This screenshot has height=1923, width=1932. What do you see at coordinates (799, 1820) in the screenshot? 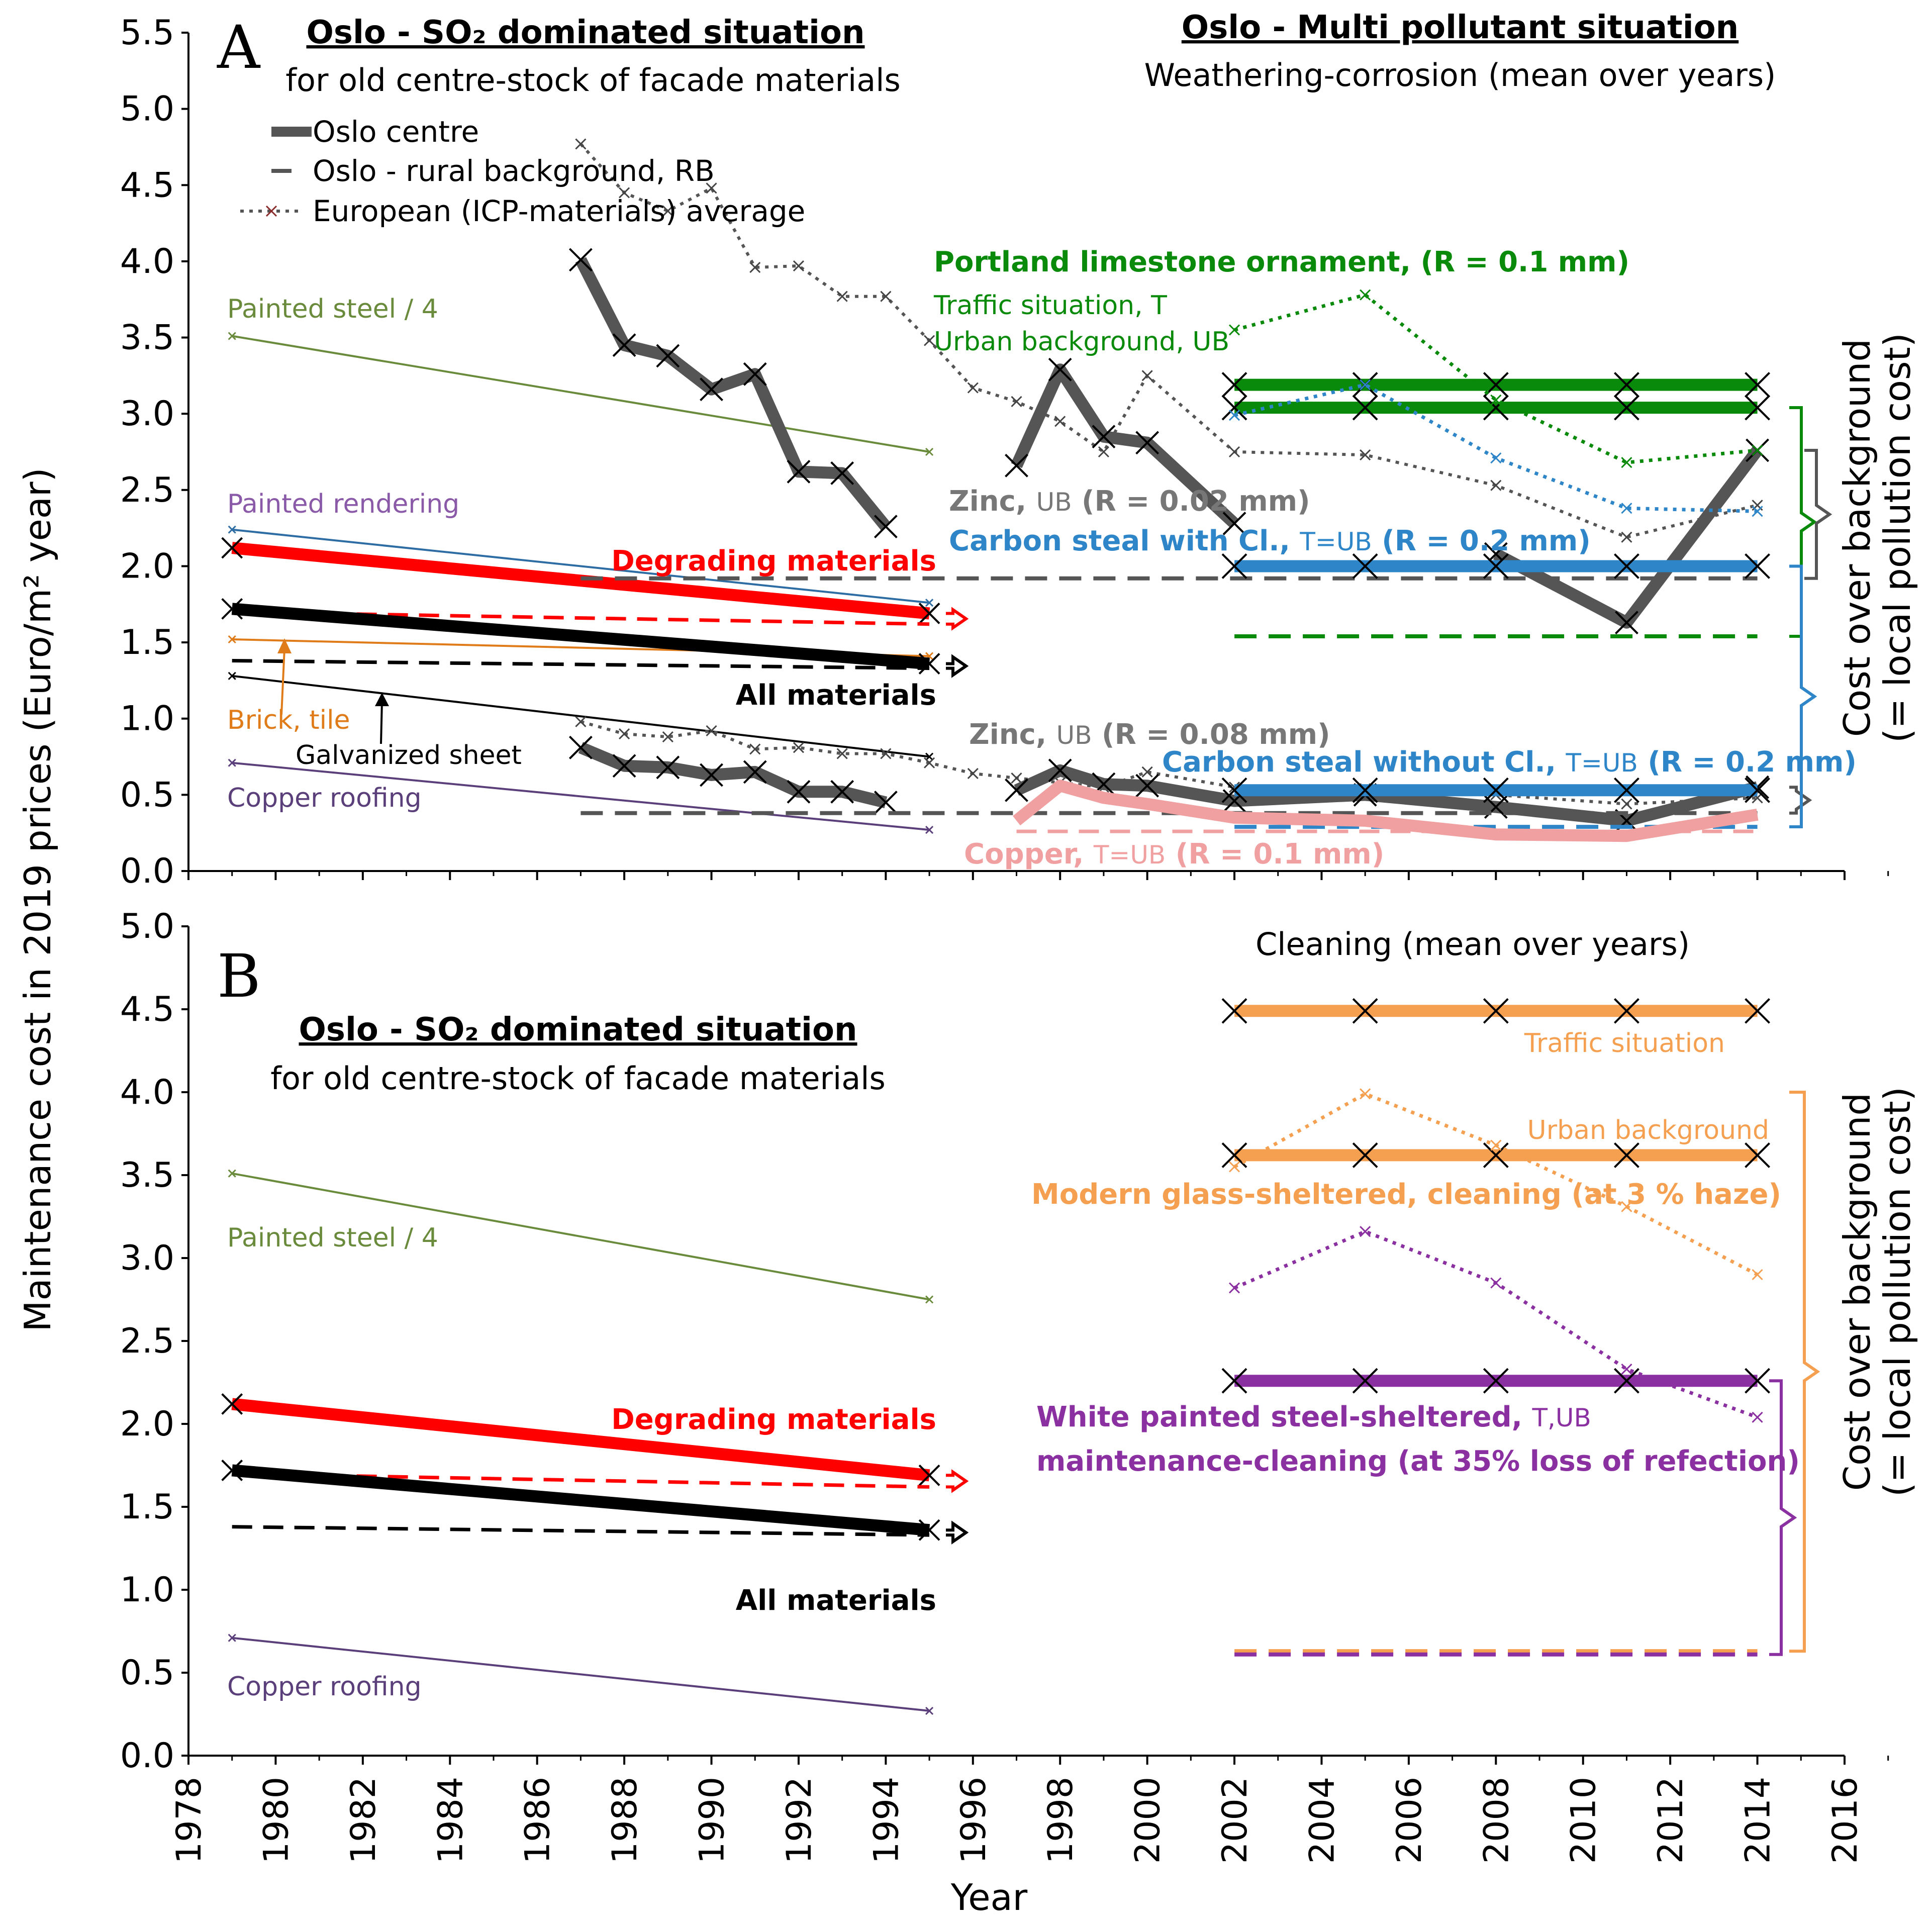
I see `x-tick-label: 1992` at bounding box center [799, 1820].